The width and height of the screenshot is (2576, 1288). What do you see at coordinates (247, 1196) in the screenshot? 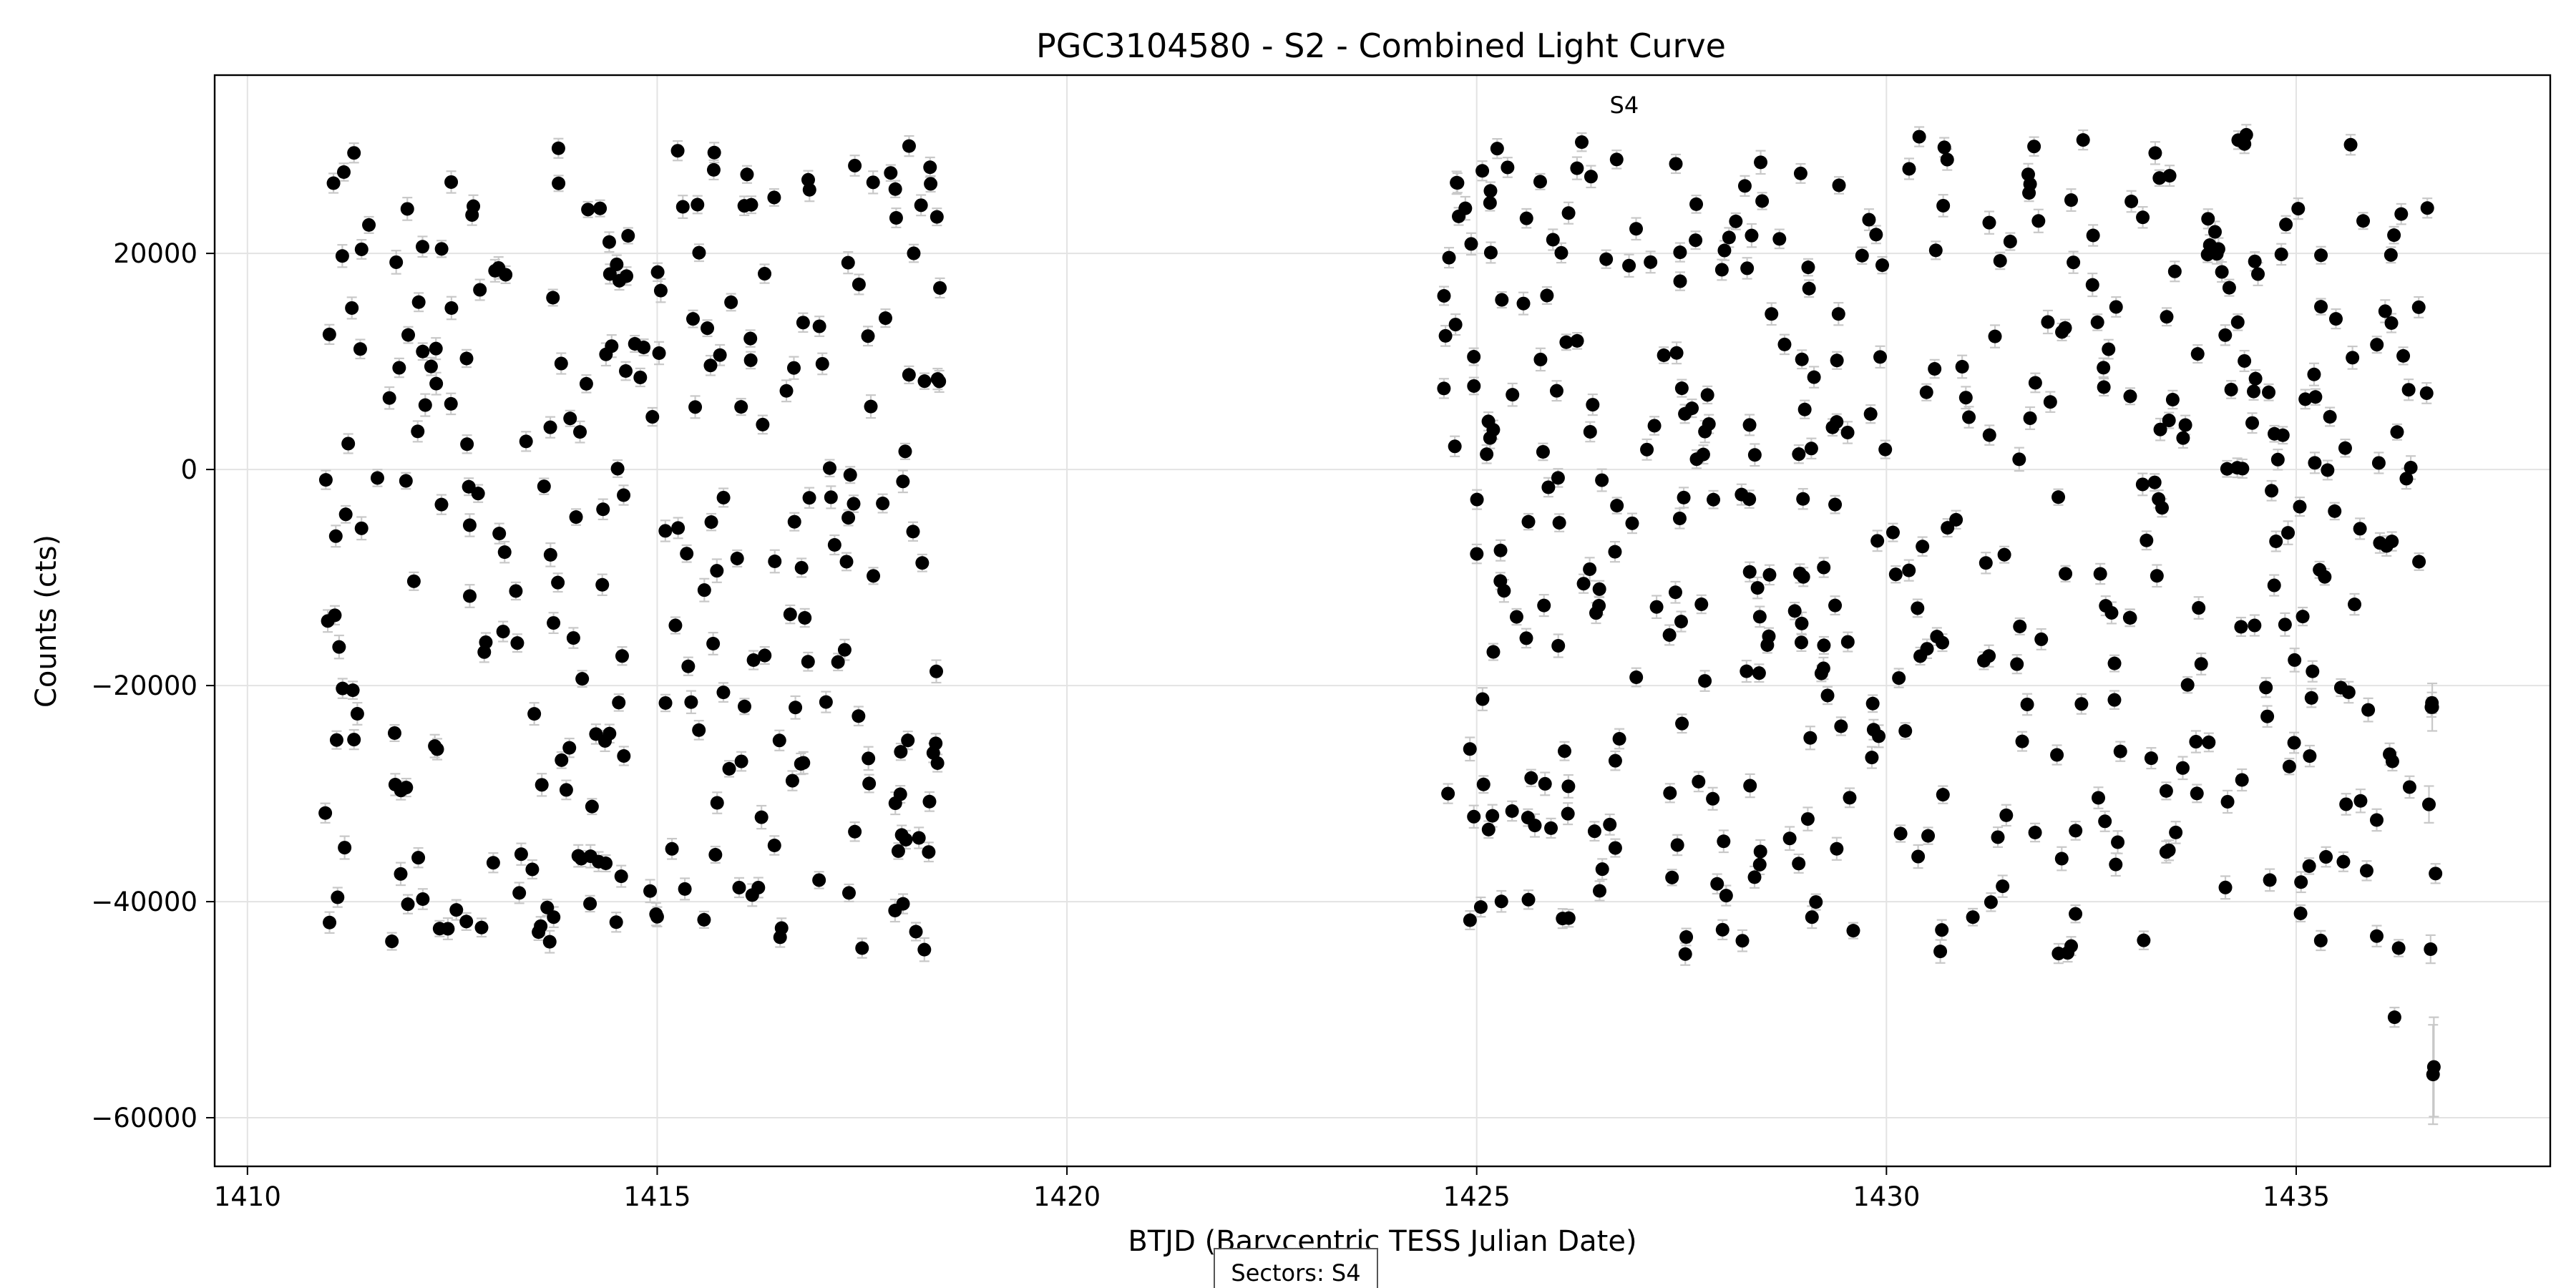
I see `x-tick-label: 1410` at bounding box center [247, 1196].